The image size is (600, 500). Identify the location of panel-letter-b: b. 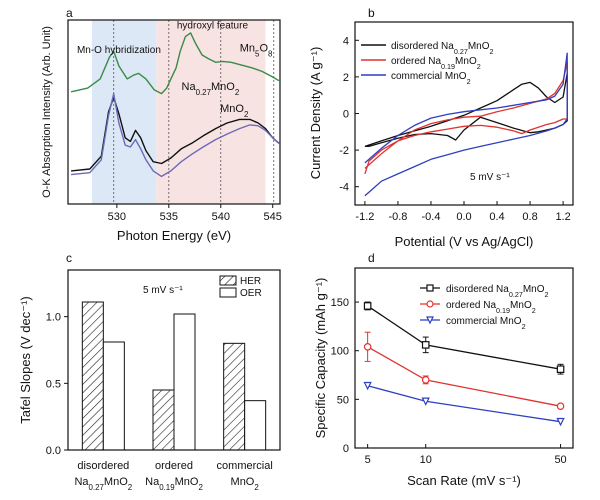
(371, 13).